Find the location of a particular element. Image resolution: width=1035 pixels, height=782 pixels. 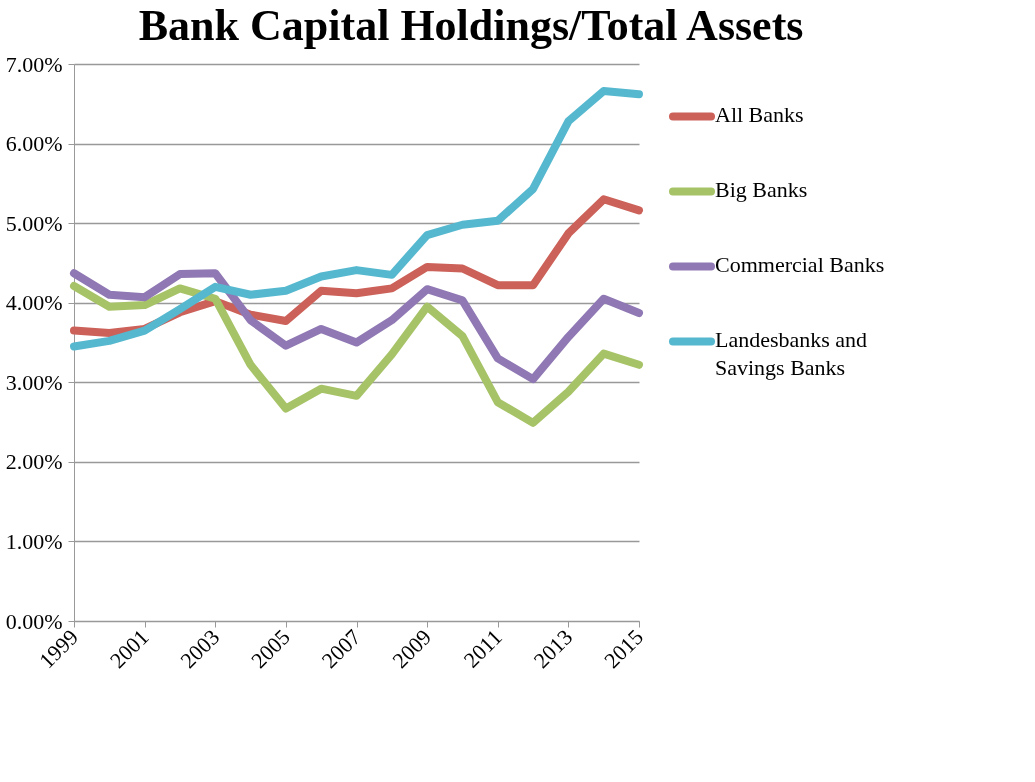

legend-label: Big Banks is located at coordinates (761, 189).